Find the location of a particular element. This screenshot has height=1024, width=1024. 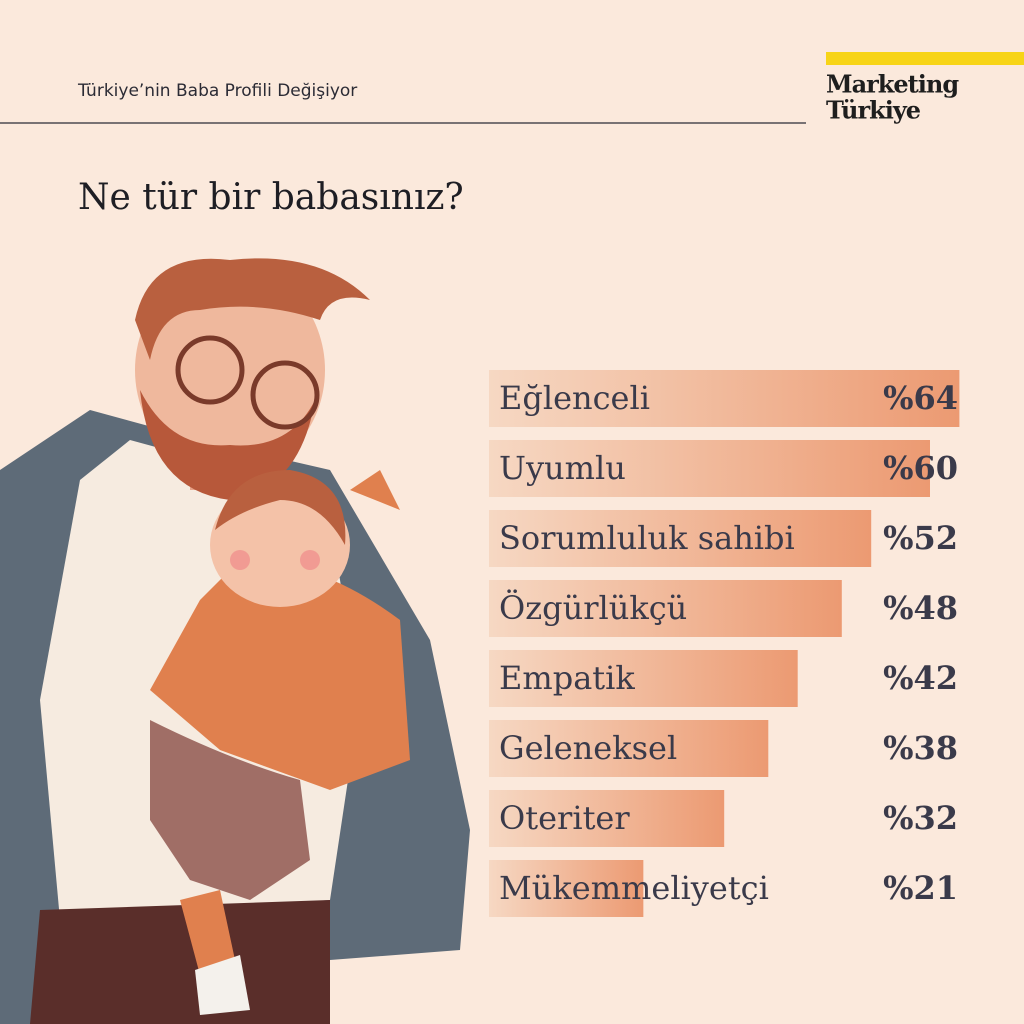

category-label: Mükemmeliyetçi is located at coordinates (634, 888).